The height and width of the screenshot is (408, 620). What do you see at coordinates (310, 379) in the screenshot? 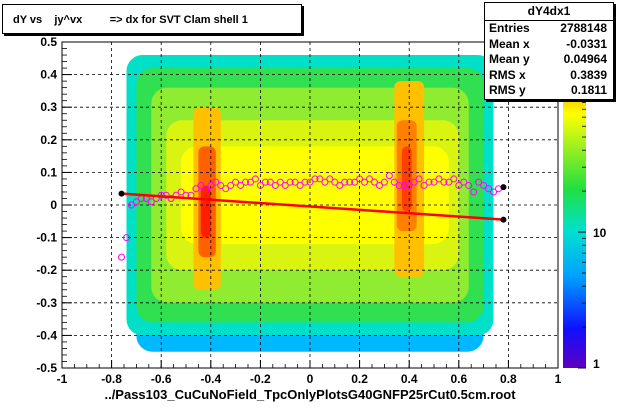
I see `x-tick-label: 0` at bounding box center [310, 379].